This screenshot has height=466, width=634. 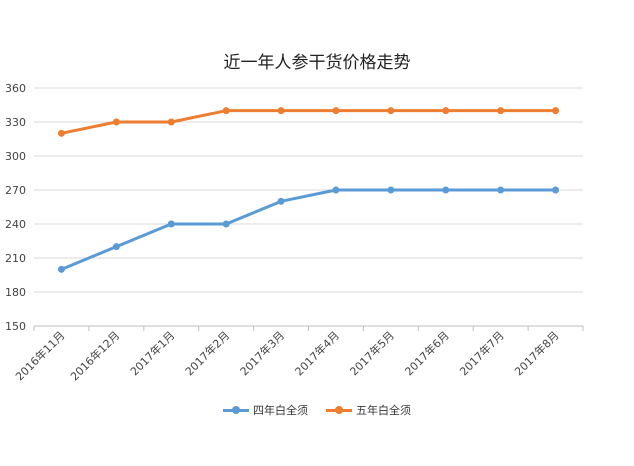 What do you see at coordinates (317, 63) in the screenshot?
I see `chart-title: 近一年人参干货价格走势` at bounding box center [317, 63].